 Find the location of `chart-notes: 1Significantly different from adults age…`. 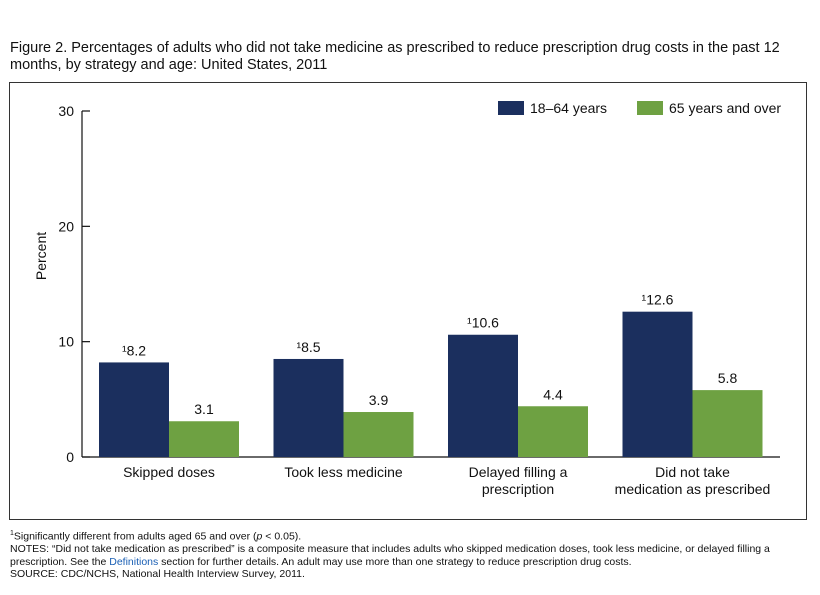

chart-notes: 1Significantly different from adults age… is located at coordinates (410, 554).